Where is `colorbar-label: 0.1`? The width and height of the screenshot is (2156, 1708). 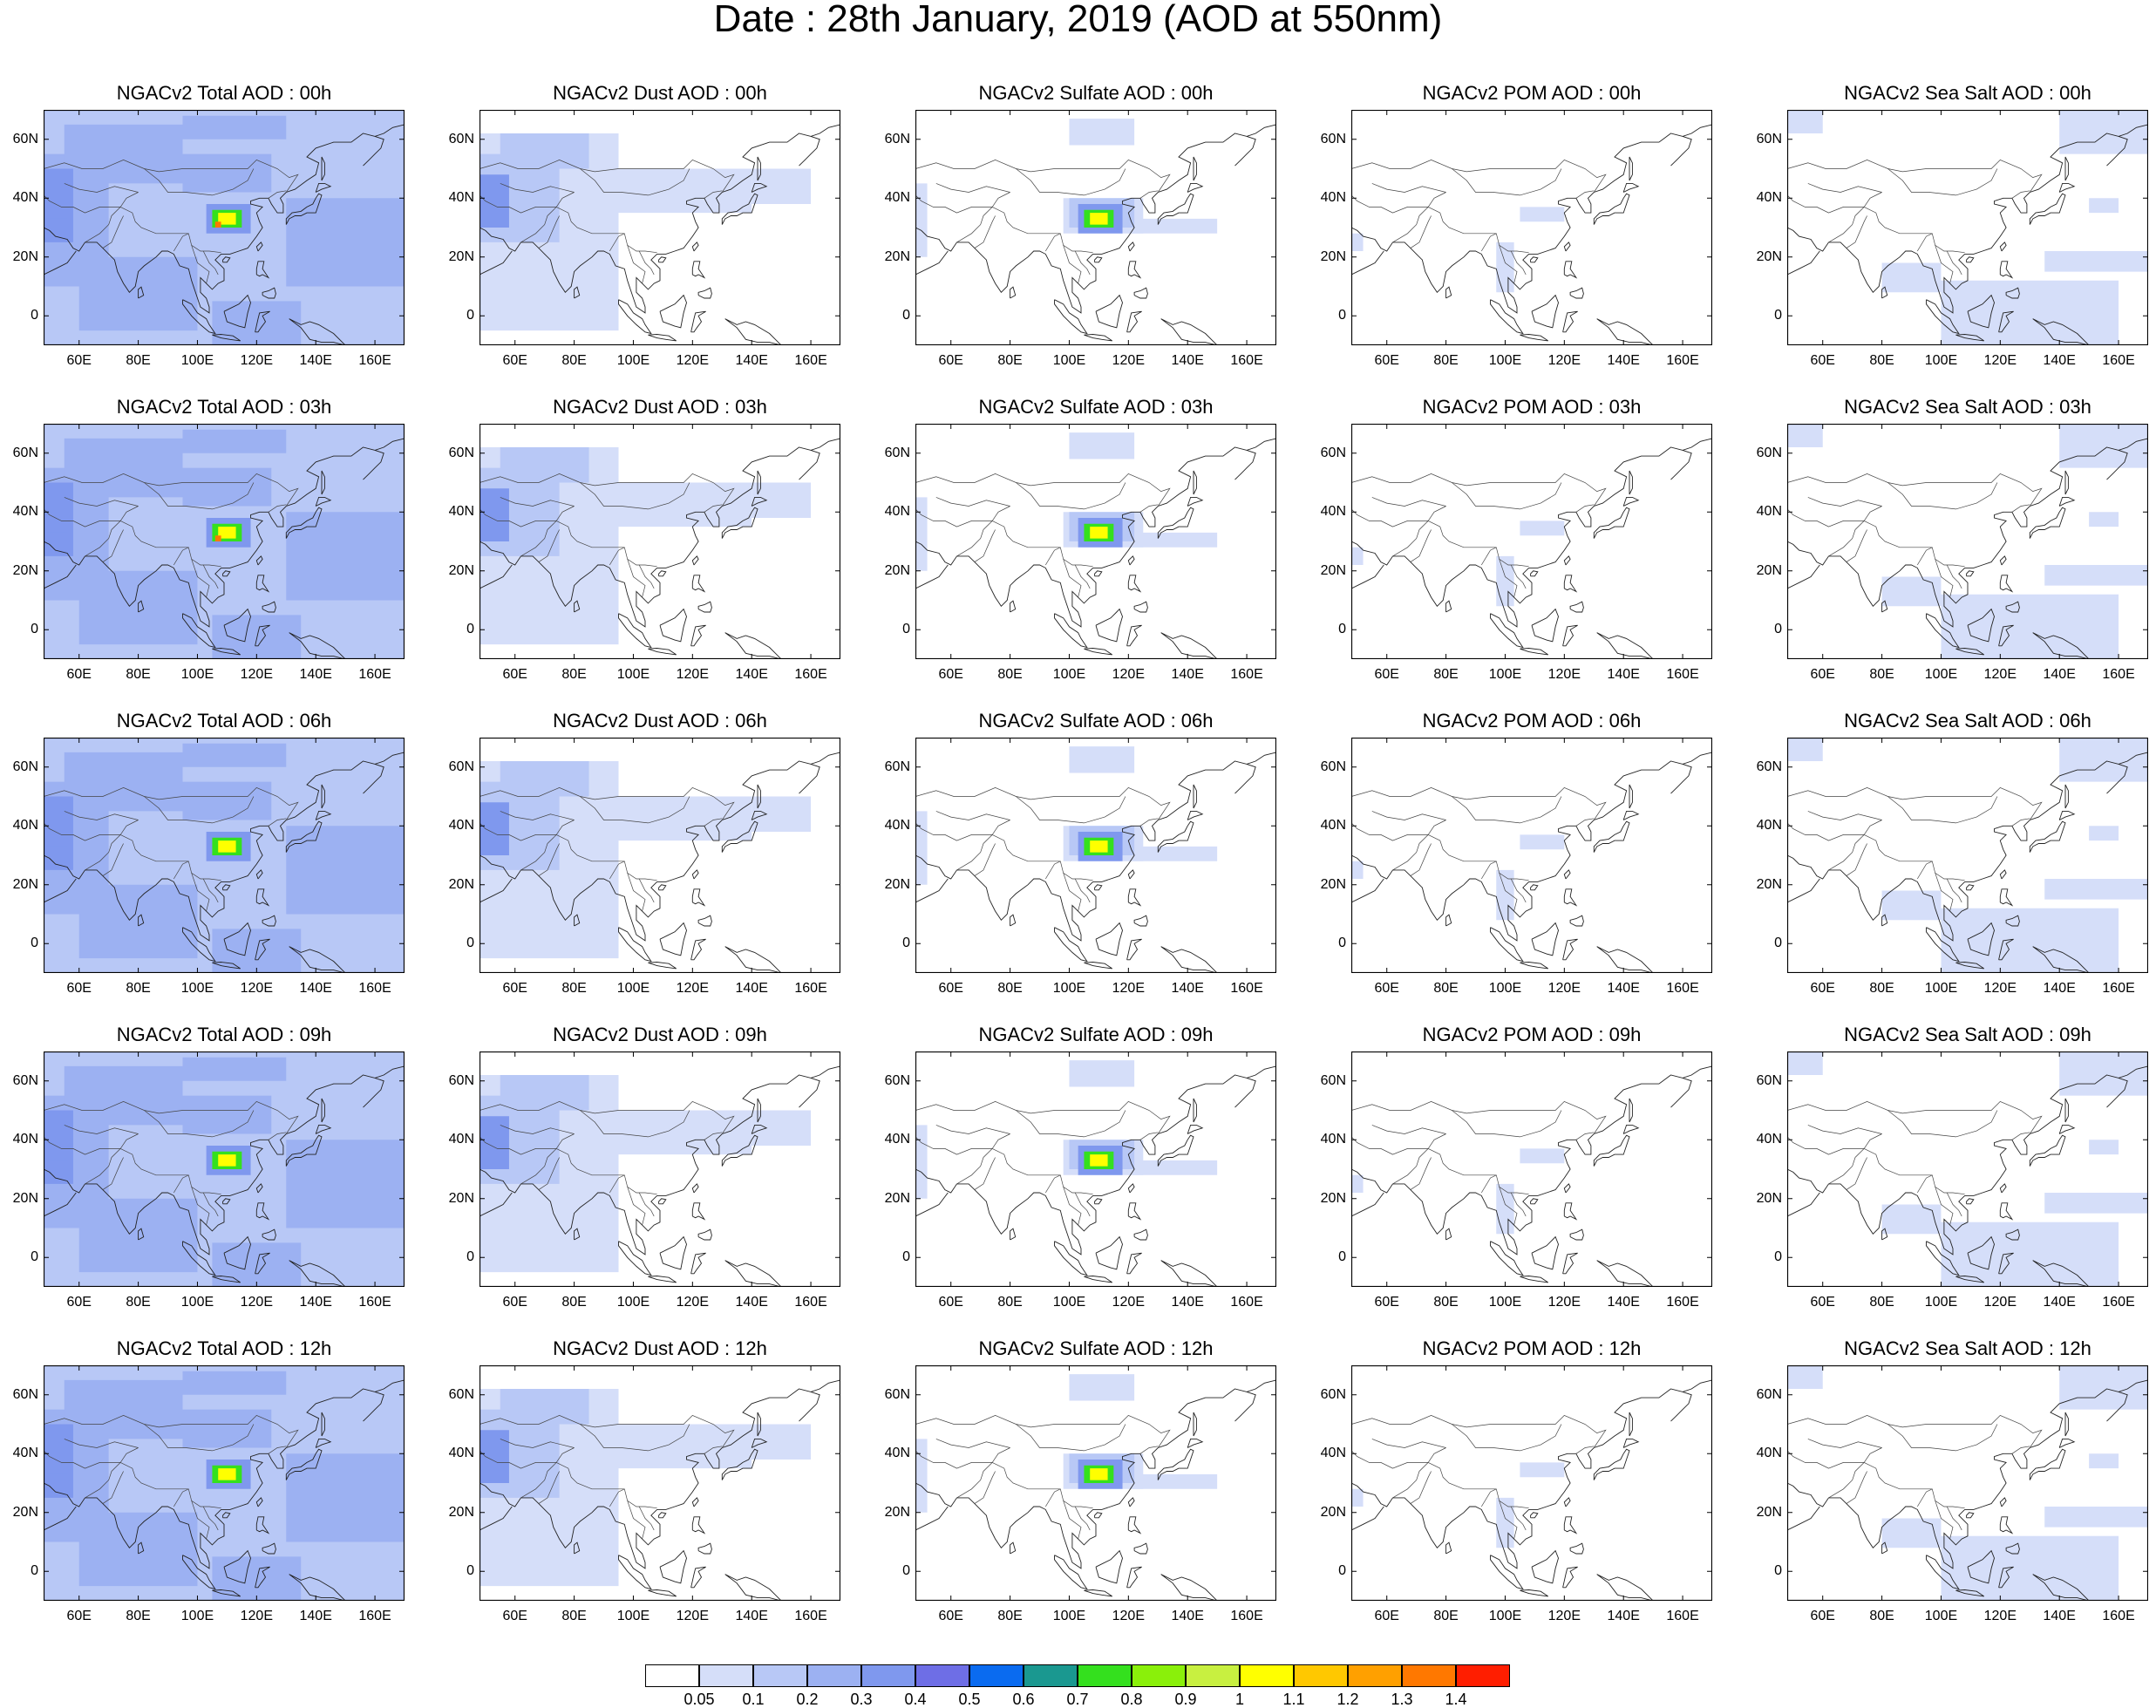
colorbar-label: 0.1 is located at coordinates (753, 1700).